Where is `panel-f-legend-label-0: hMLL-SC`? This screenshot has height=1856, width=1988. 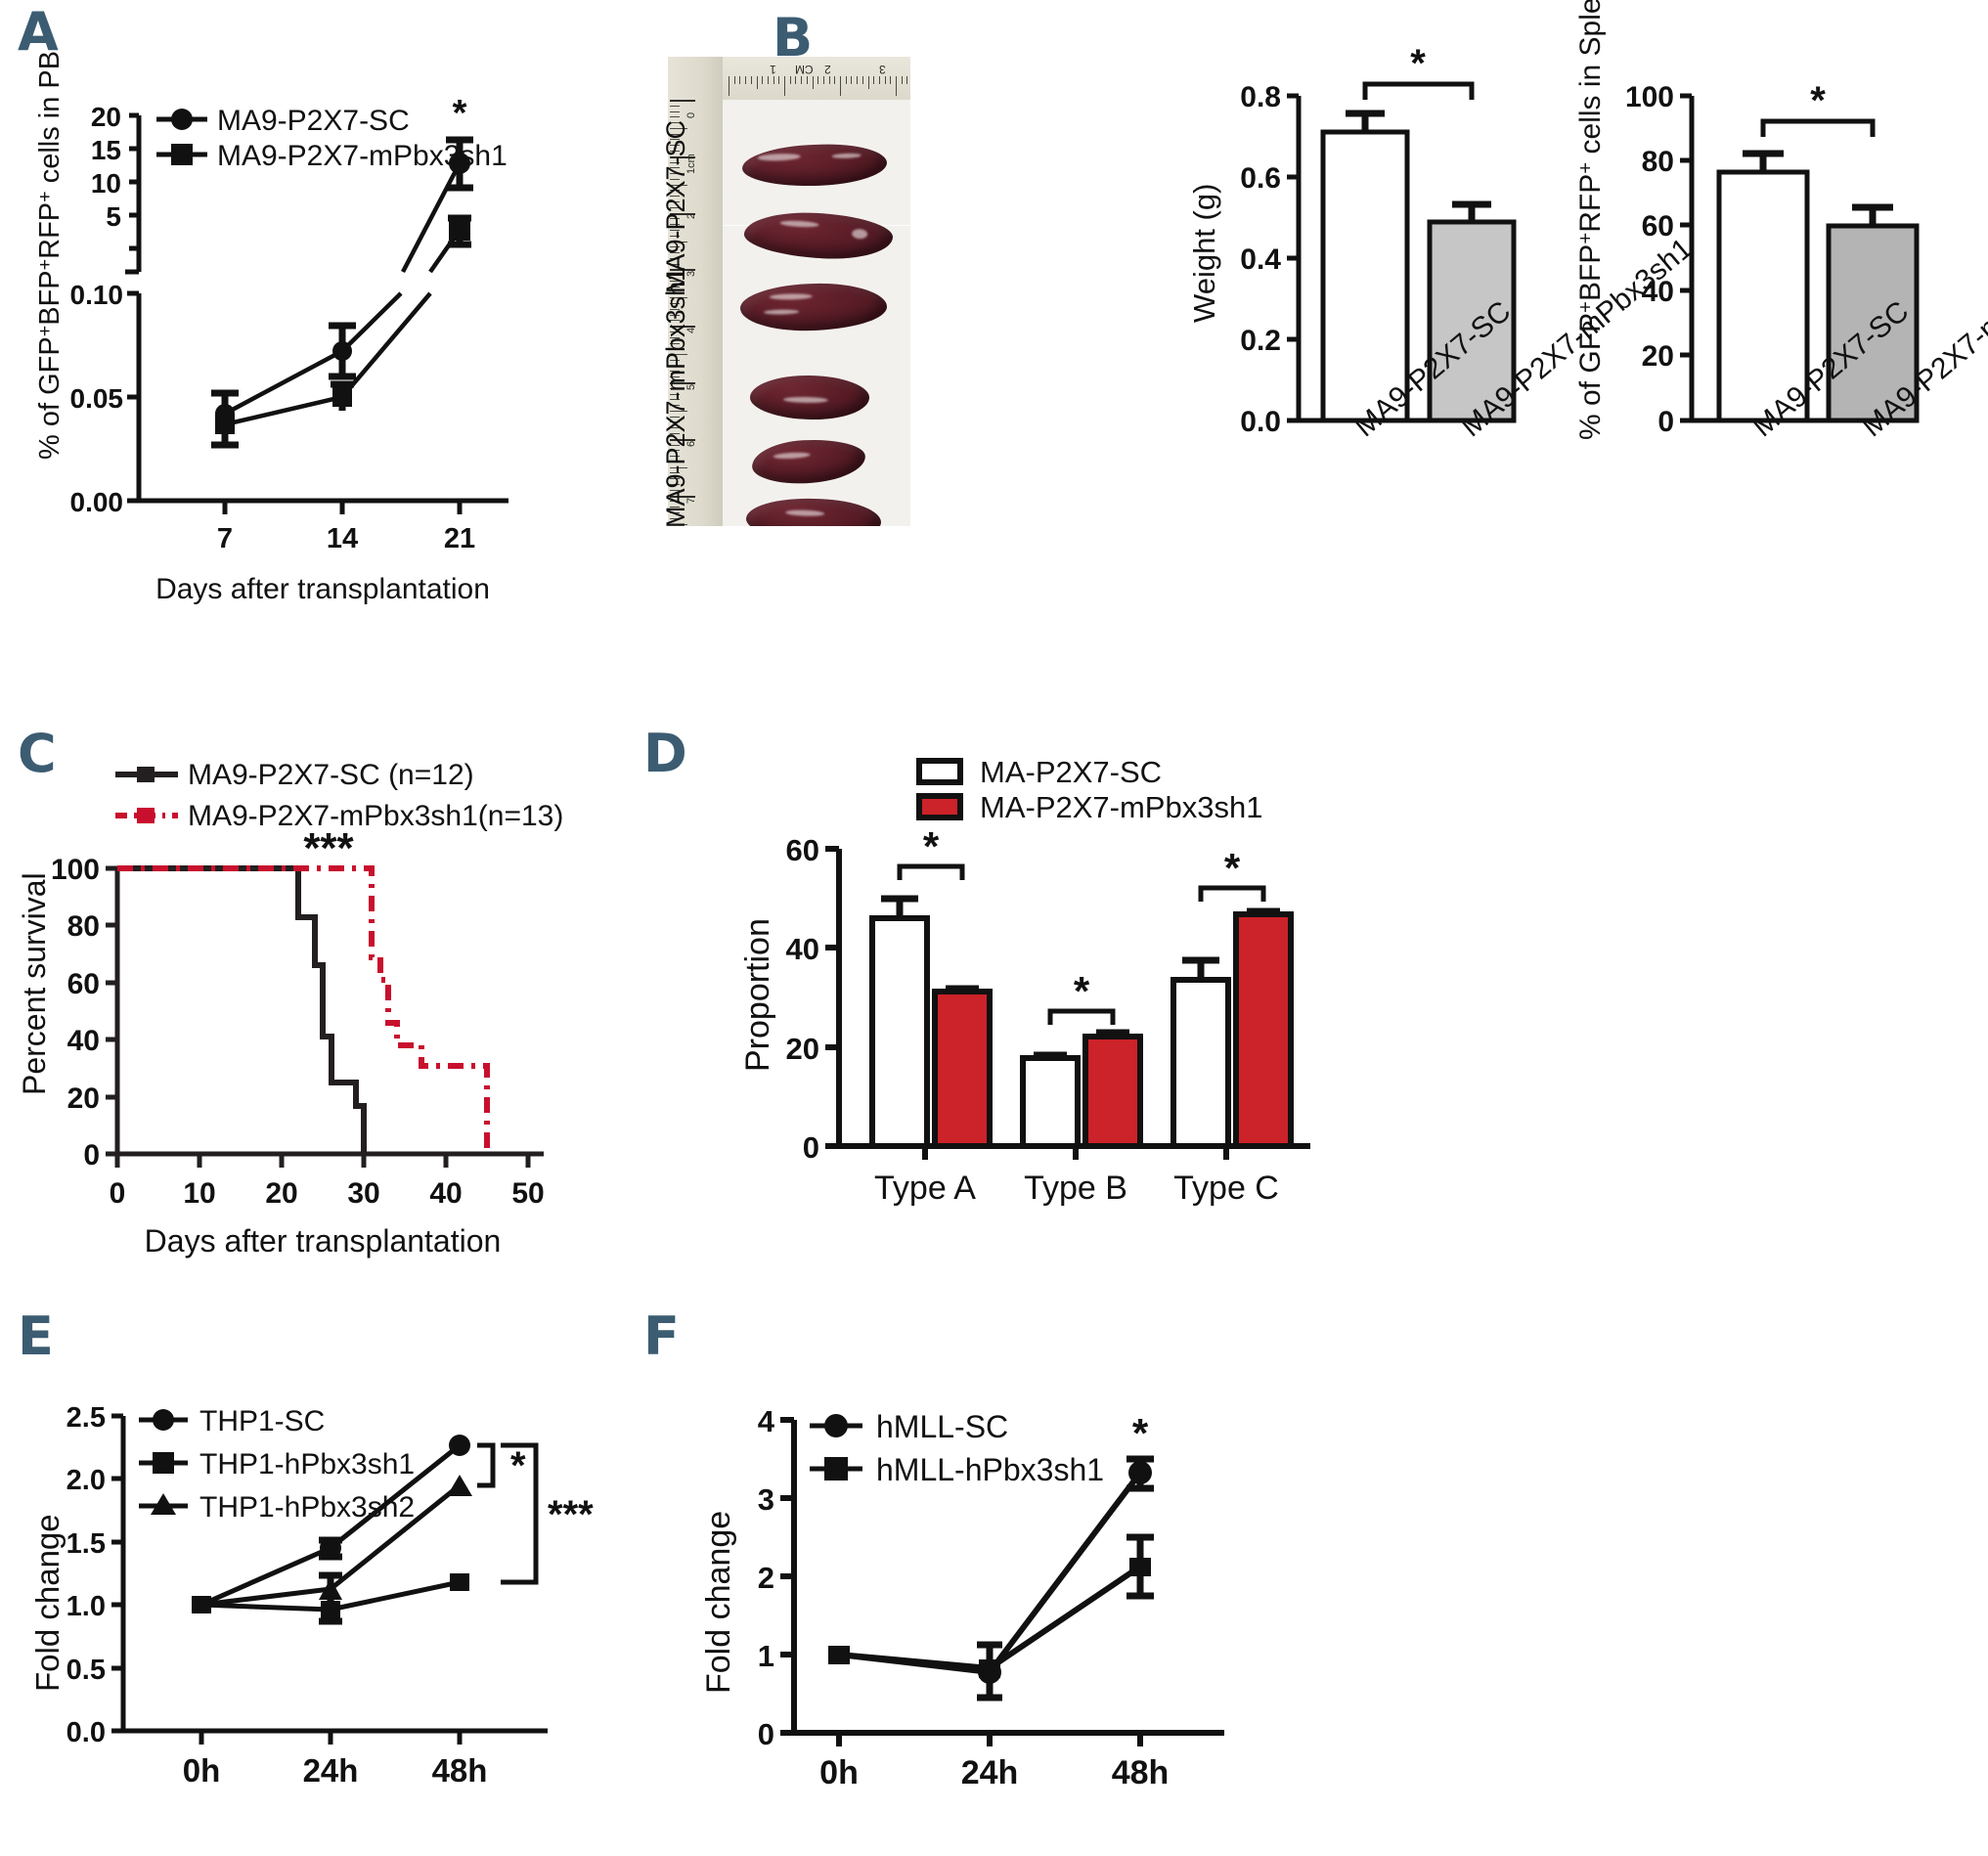
panel-f-legend-label-0: hMLL-SC is located at coordinates (942, 1426).